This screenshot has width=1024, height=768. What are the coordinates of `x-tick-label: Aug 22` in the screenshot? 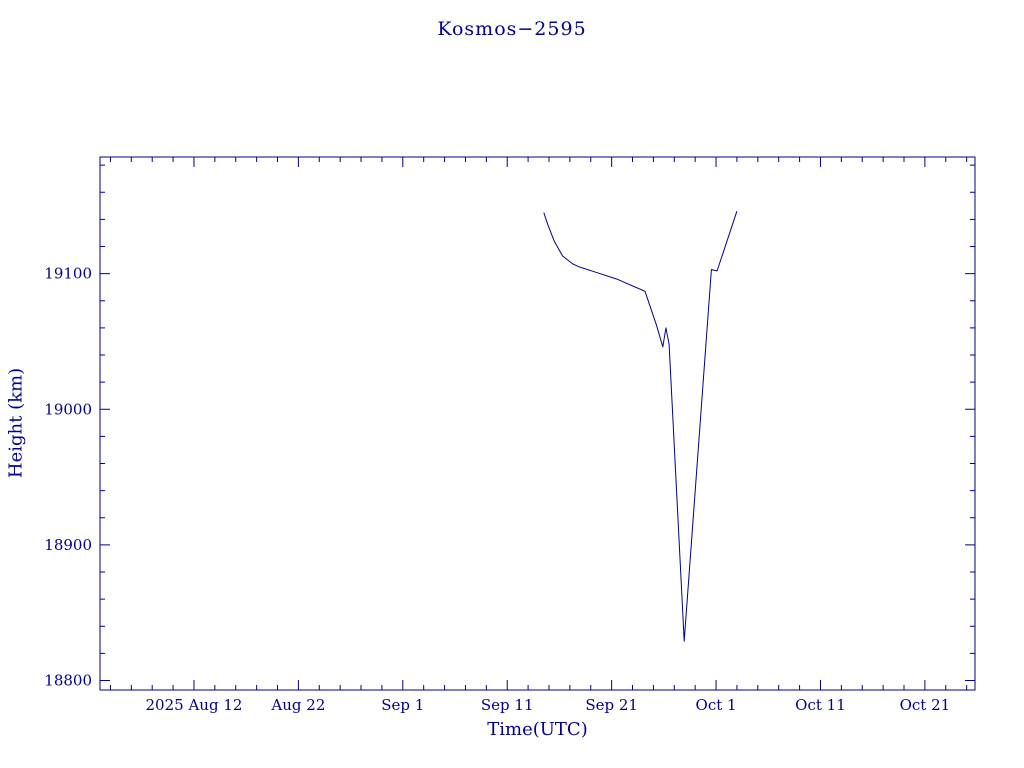 It's located at (297, 705).